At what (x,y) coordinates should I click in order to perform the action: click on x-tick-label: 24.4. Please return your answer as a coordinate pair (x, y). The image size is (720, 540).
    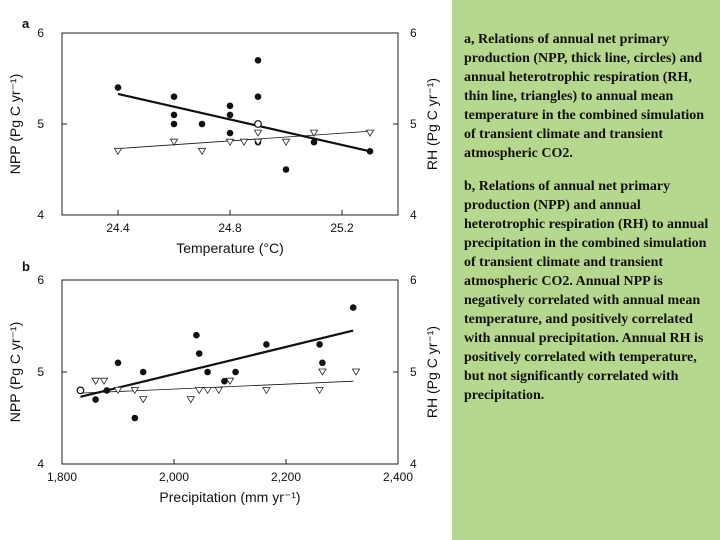
    Looking at the image, I should click on (118, 228).